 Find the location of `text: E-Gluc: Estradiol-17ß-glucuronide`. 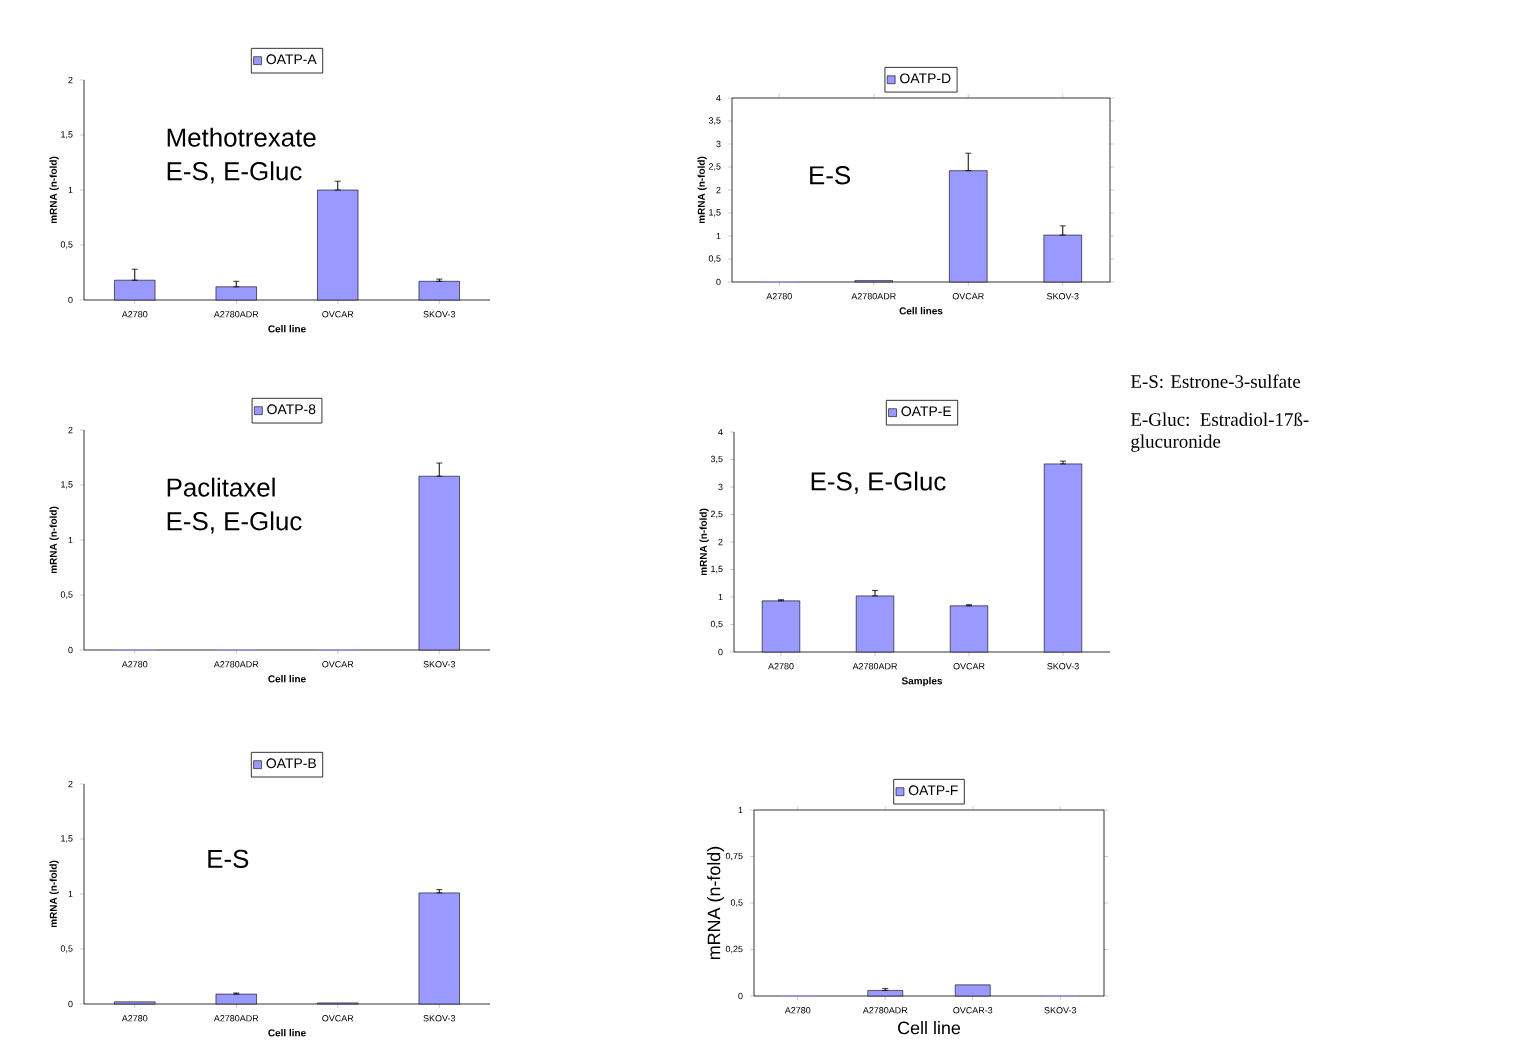

text: E-Gluc: Estradiol-17ß-glucuronide is located at coordinates (1219, 432).